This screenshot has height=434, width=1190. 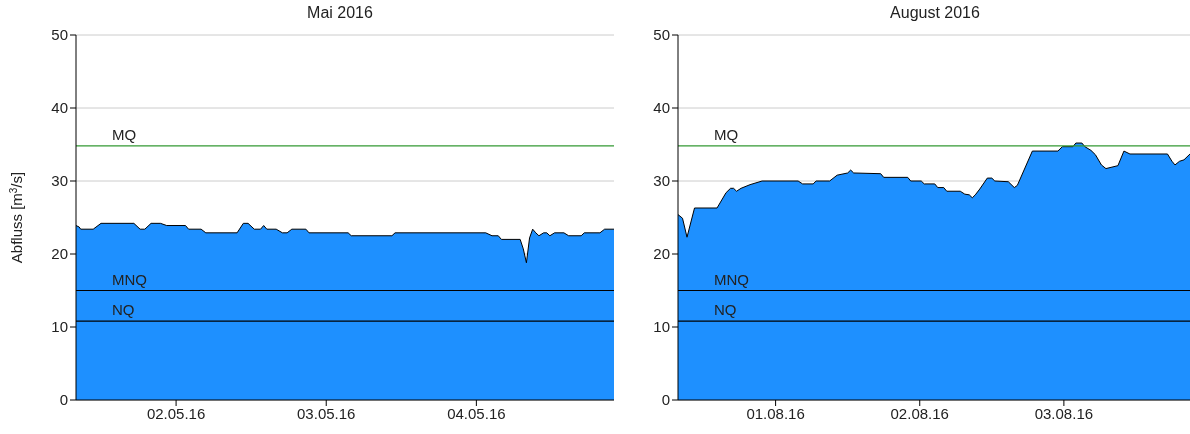 What do you see at coordinates (935, 13) in the screenshot?
I see `chart-title: August 2016` at bounding box center [935, 13].